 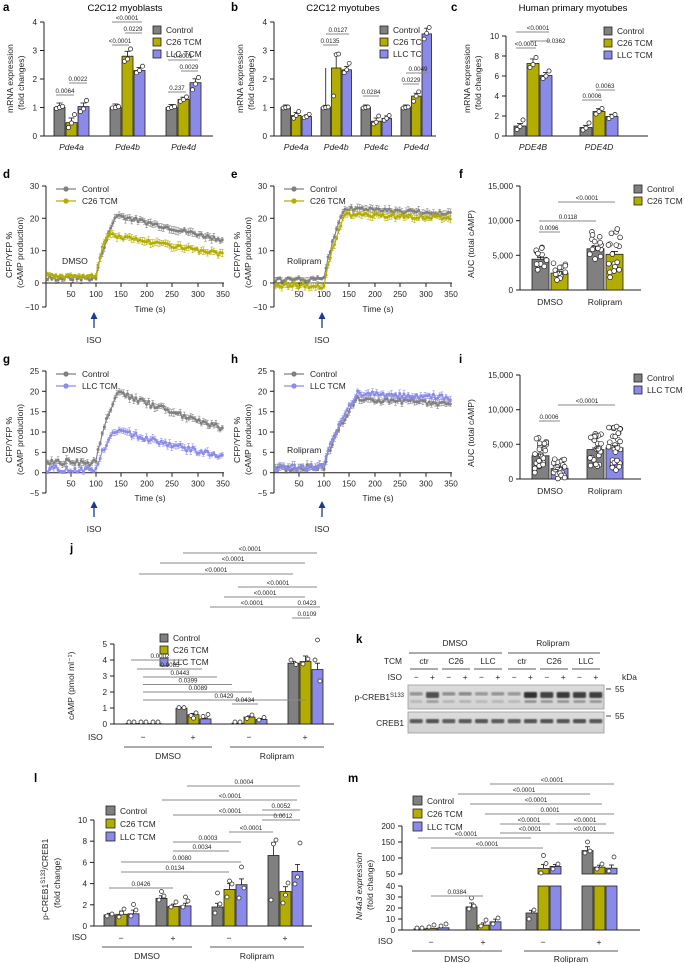 What do you see at coordinates (416, 147) in the screenshot?
I see `svg-text: Pde4d` at bounding box center [416, 147].